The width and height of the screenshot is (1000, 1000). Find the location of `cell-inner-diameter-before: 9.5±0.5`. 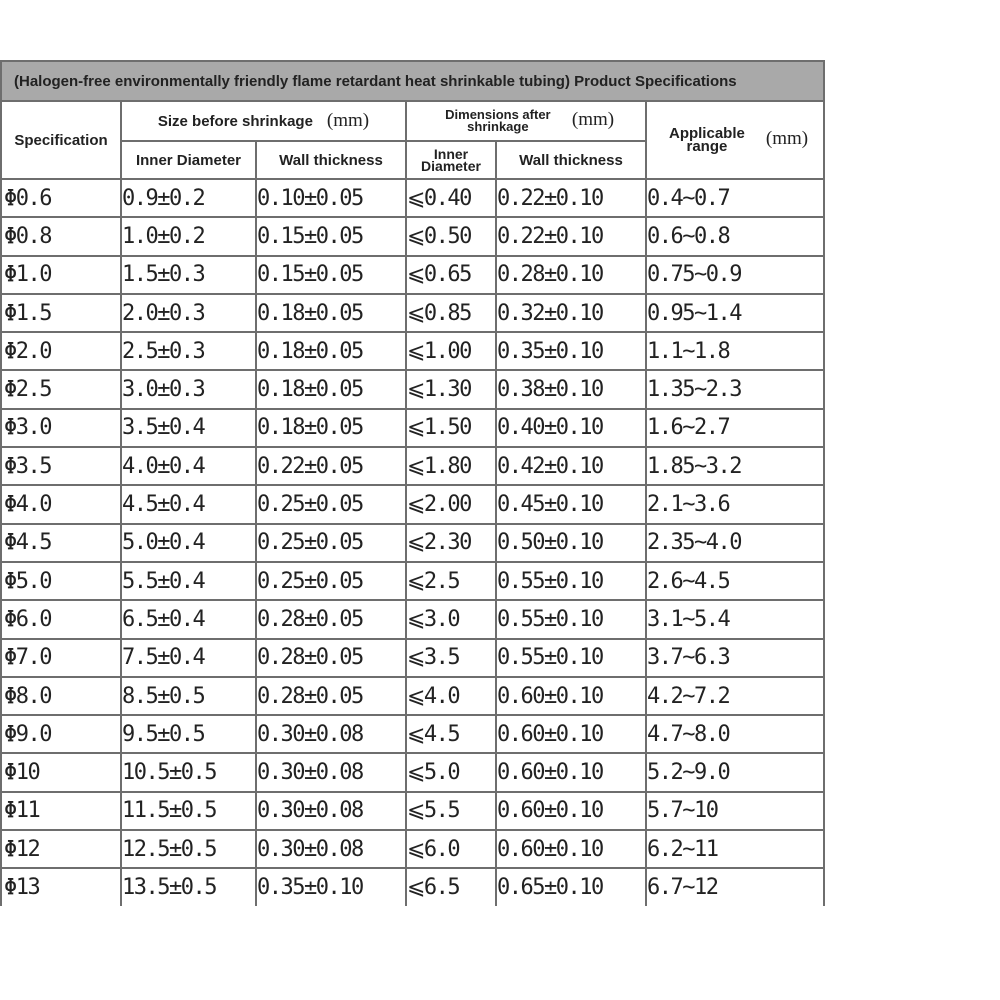

cell-inner-diameter-before: 9.5±0.5 is located at coordinates (188, 734).